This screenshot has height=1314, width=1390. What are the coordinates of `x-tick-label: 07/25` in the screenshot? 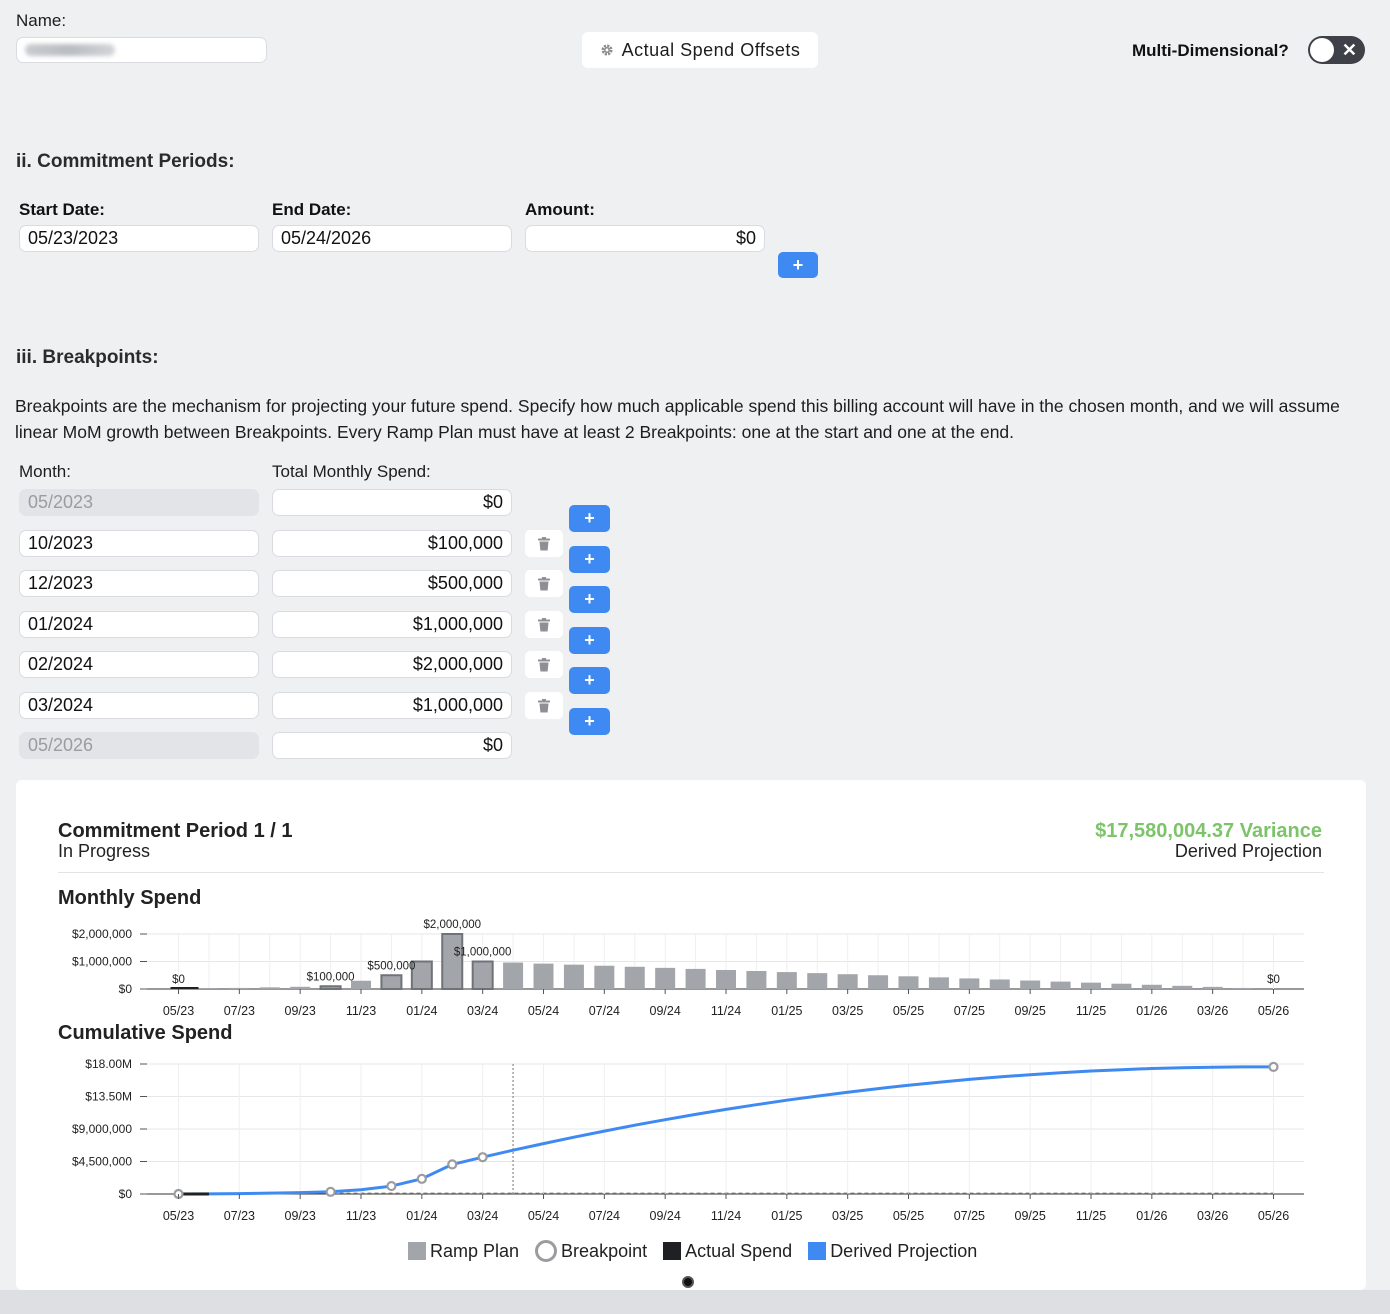 It's located at (969, 1011).